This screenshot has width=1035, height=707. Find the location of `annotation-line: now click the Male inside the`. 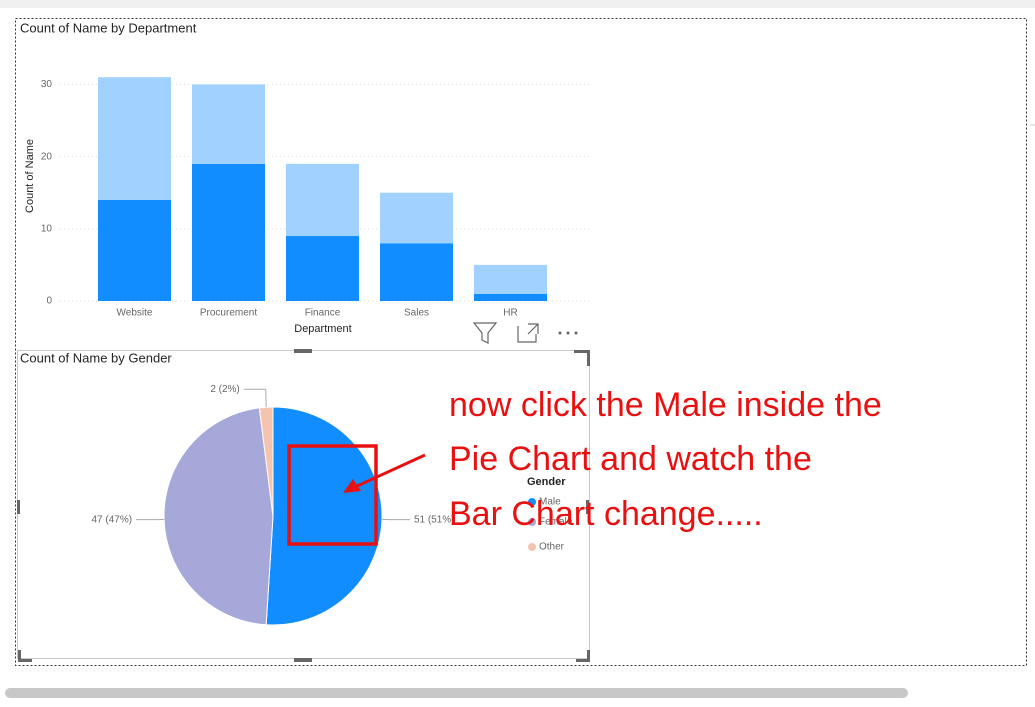

annotation-line: now click the Male inside the is located at coordinates (665, 405).